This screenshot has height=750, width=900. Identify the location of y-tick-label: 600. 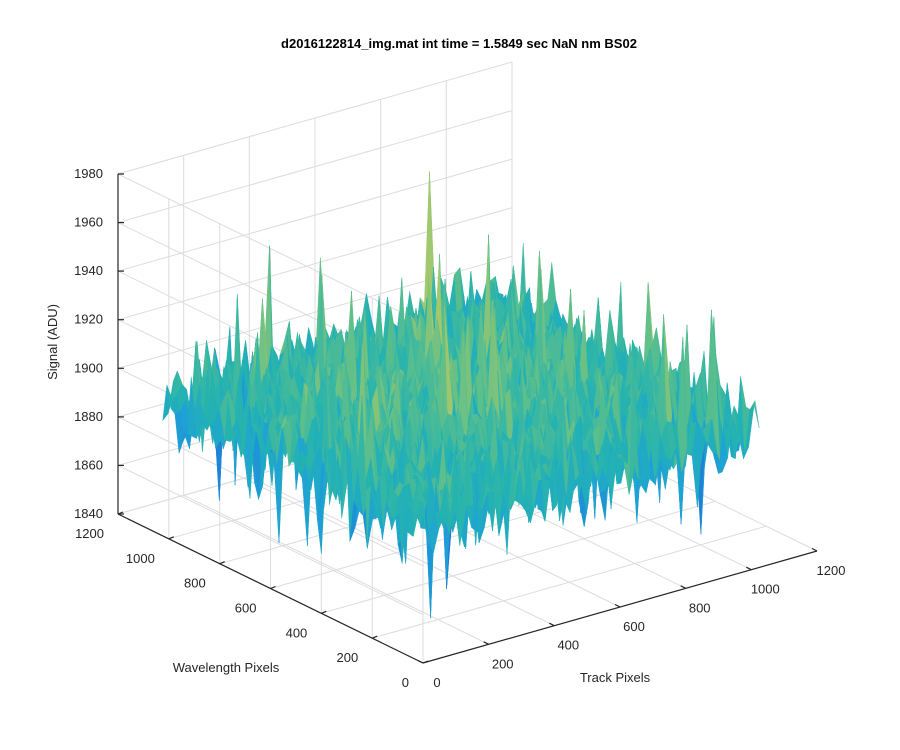
(246, 608).